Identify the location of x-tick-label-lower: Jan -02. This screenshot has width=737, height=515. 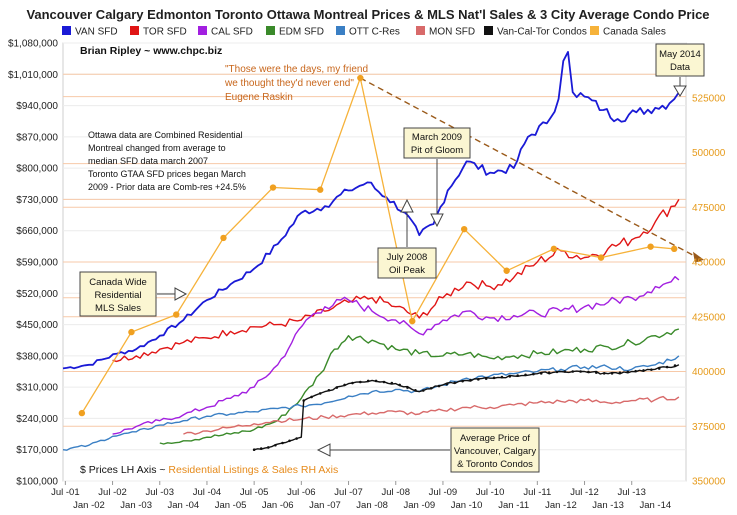
(89, 505).